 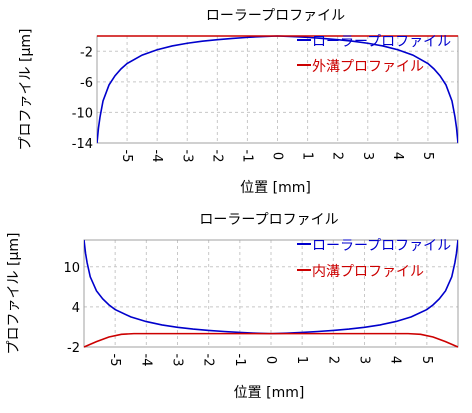 I want to click on y-tick-label: 4, so click(x=76, y=308).